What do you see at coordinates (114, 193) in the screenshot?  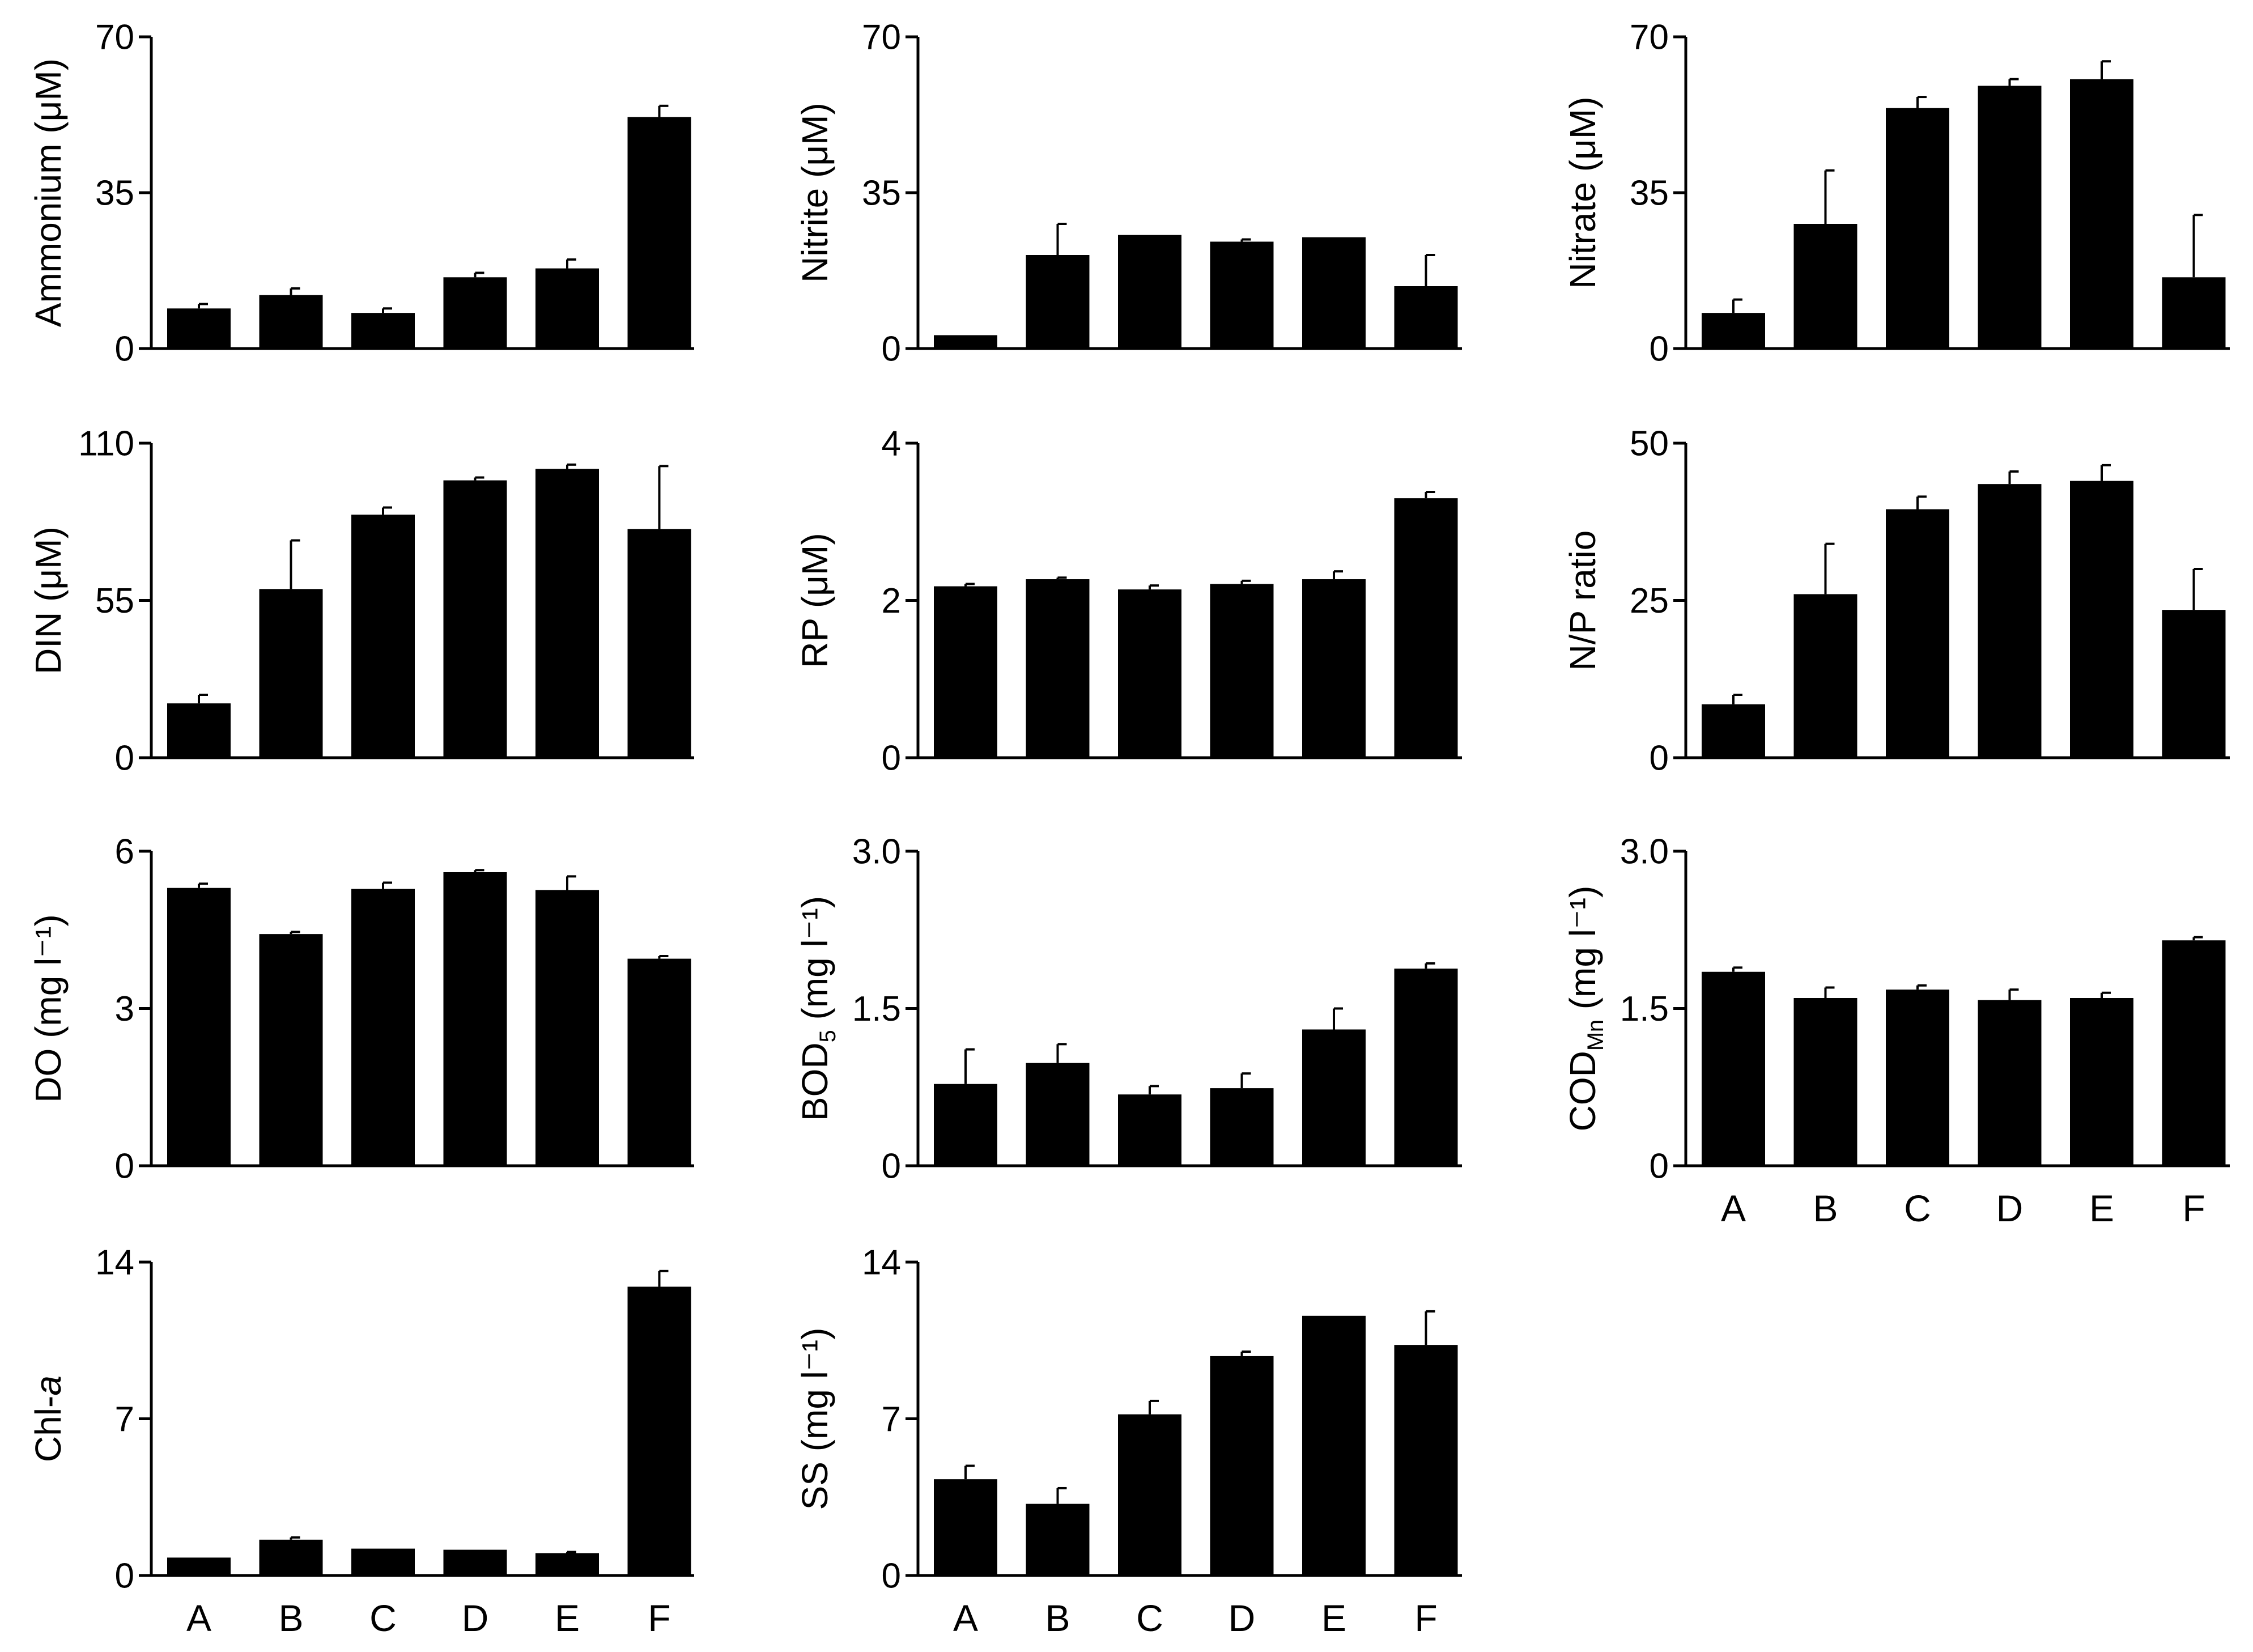 I see `y-tick-label: 35` at bounding box center [114, 193].